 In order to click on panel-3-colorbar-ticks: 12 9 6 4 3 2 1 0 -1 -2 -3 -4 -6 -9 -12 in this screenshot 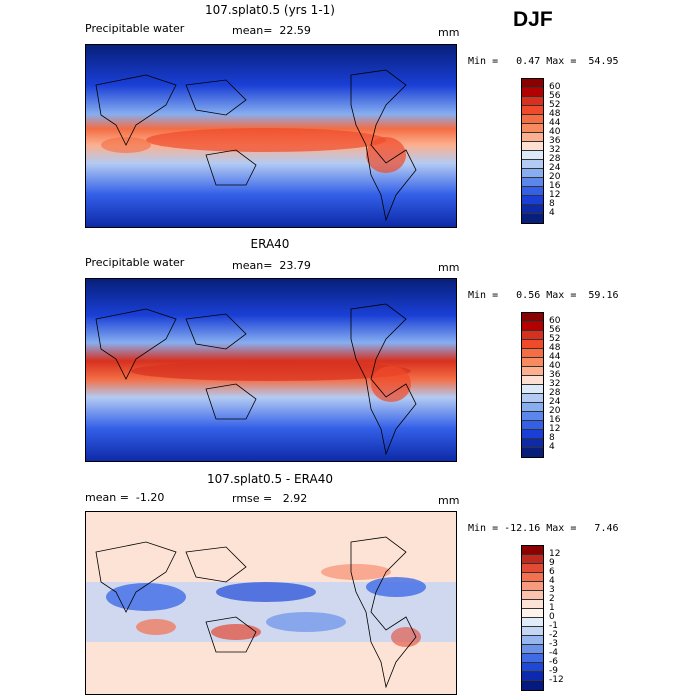, I will do `click(556, 617)`.